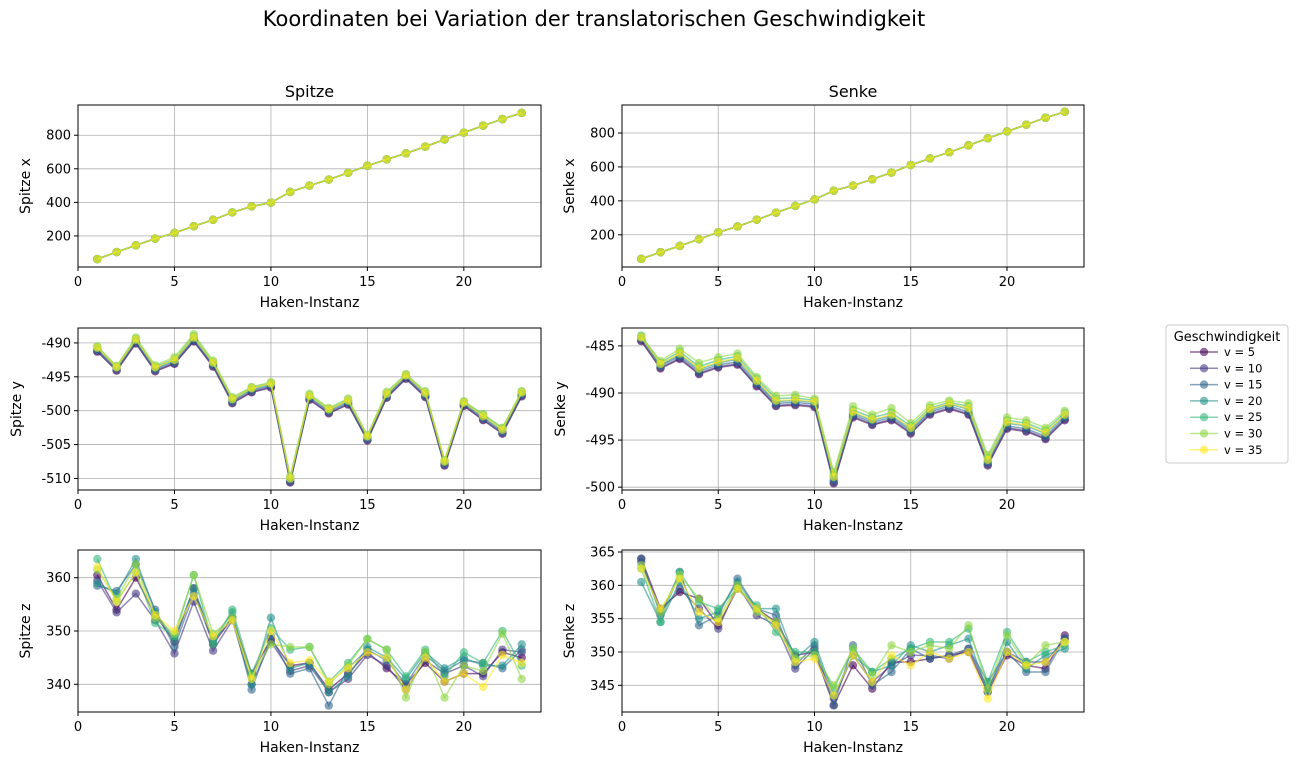 Image resolution: width=1297 pixels, height=765 pixels. I want to click on legend-label: v = 10, so click(1243, 368).